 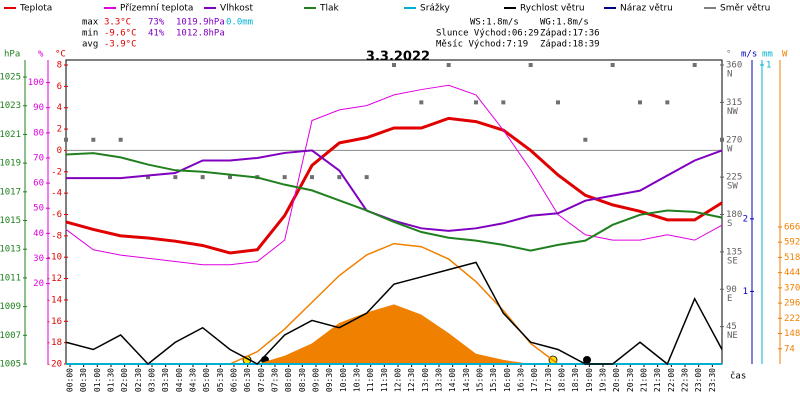 I want to click on y-tick-label: 1013, so click(x=10, y=250).